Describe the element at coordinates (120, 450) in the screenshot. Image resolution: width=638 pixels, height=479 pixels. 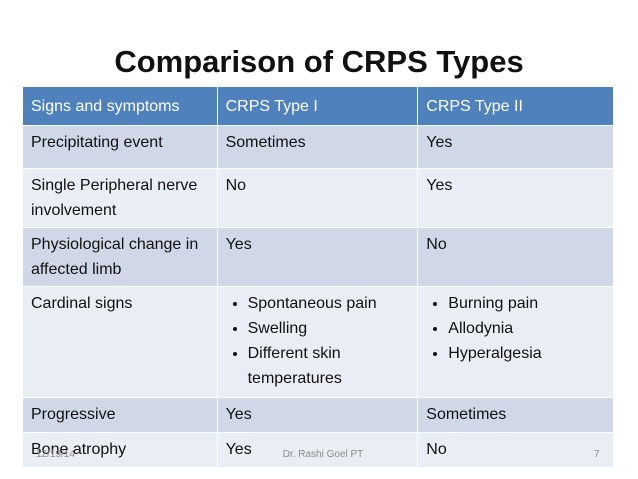
I see `table-cell: Bone atrophy` at that location.